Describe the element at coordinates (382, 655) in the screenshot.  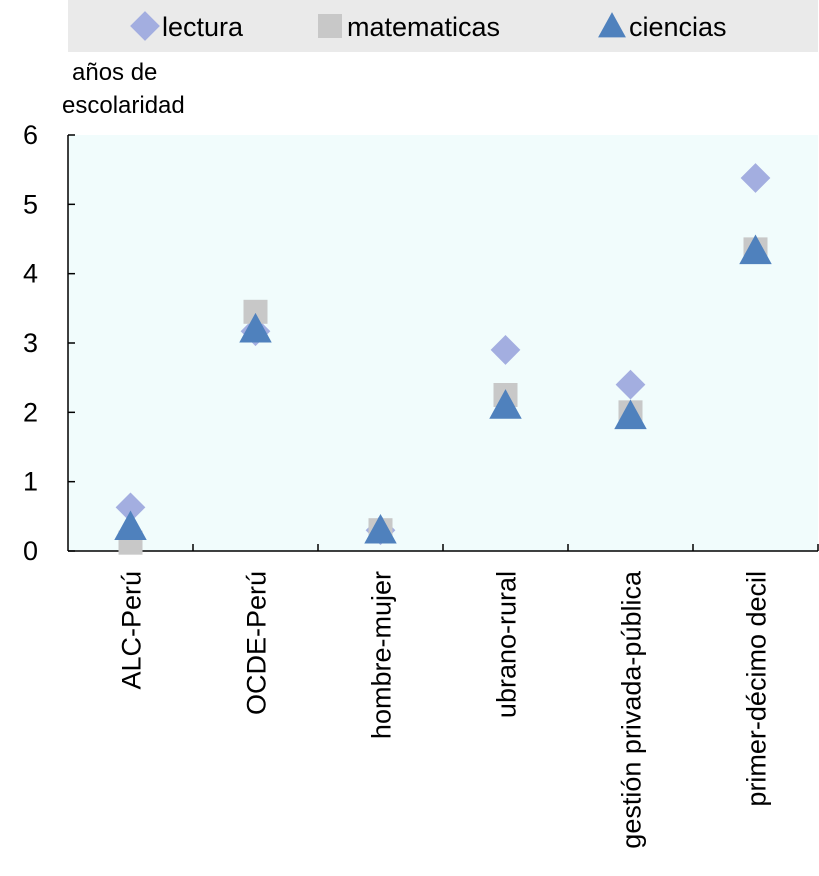
I see `x-tick-label: hombre-mujer` at that location.